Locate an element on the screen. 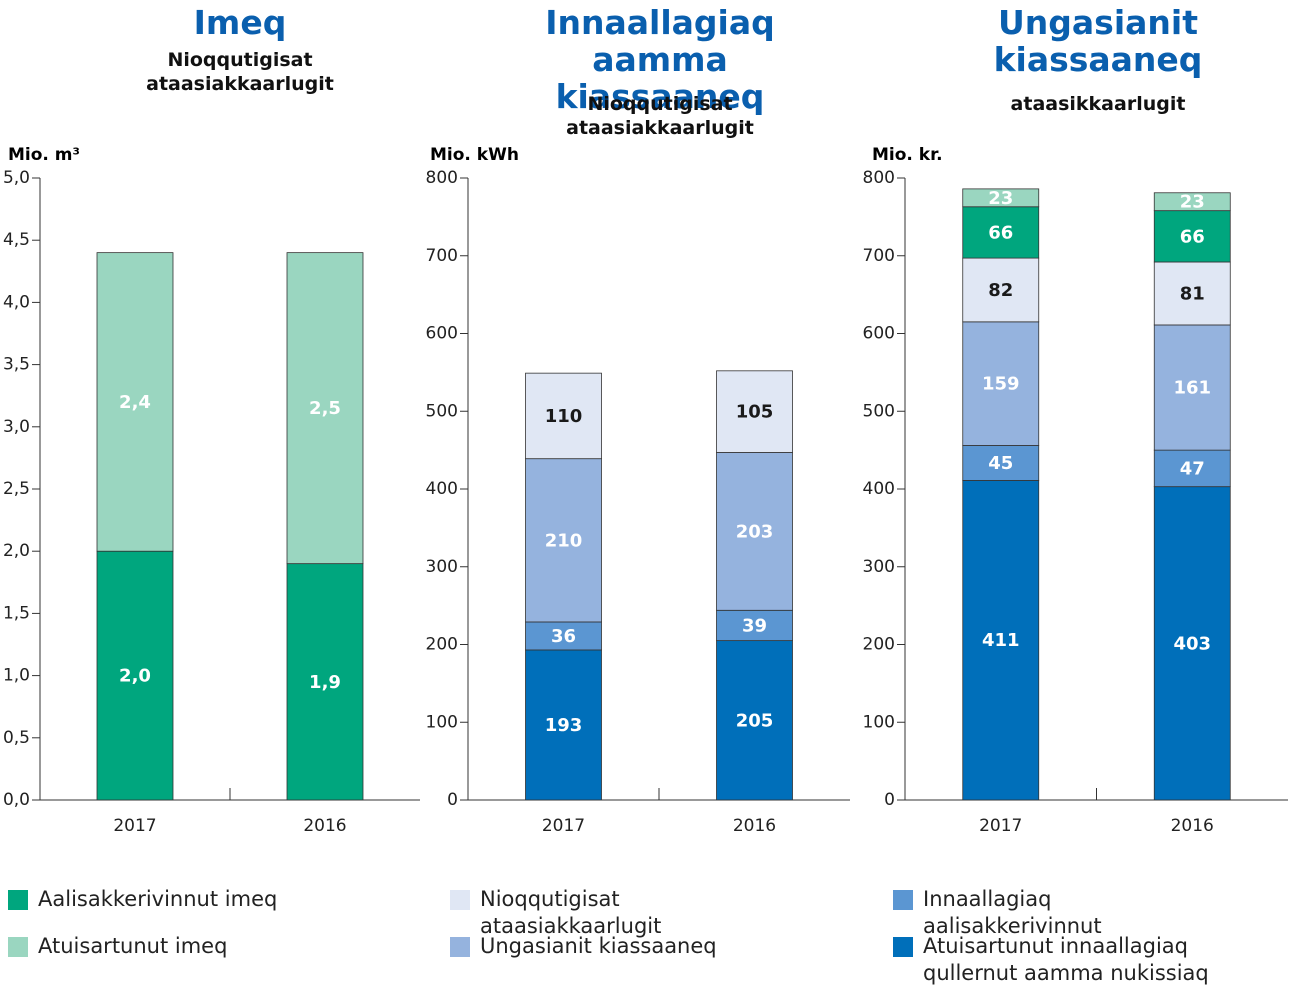 This screenshot has height=991, width=1295. value-label: 39 is located at coordinates (754, 625).